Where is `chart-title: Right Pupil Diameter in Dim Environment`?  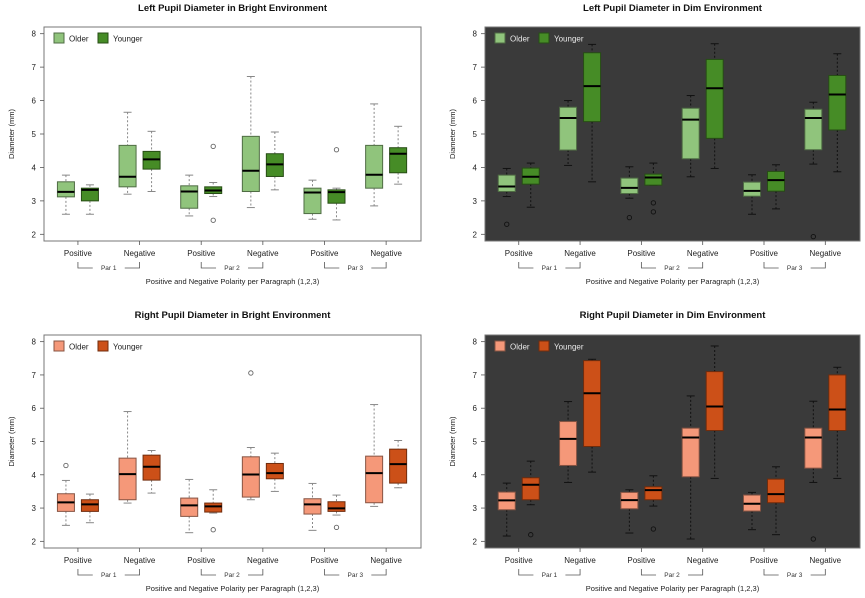
chart-title: Right Pupil Diameter in Dim Environment is located at coordinates (673, 315).